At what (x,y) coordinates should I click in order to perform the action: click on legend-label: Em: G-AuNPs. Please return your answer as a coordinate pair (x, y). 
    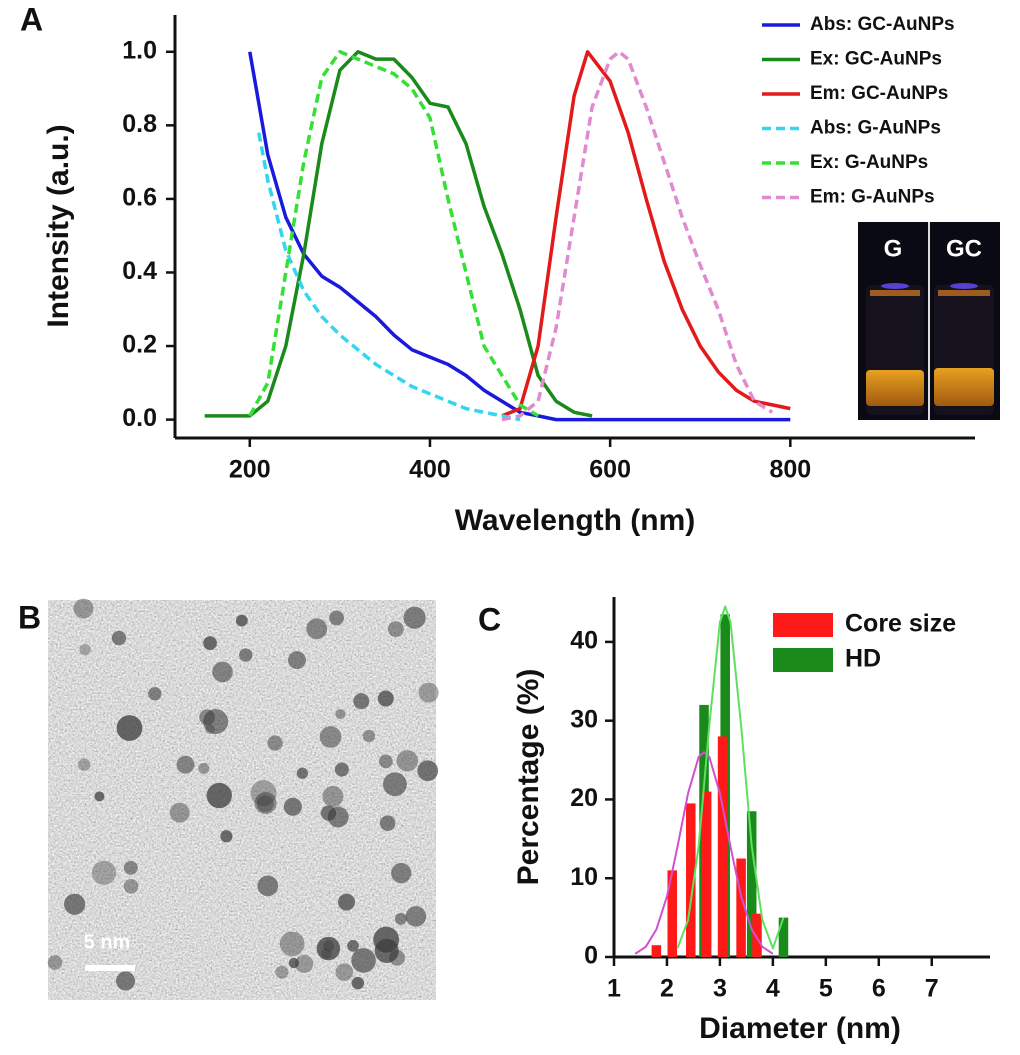
    Looking at the image, I should click on (872, 197).